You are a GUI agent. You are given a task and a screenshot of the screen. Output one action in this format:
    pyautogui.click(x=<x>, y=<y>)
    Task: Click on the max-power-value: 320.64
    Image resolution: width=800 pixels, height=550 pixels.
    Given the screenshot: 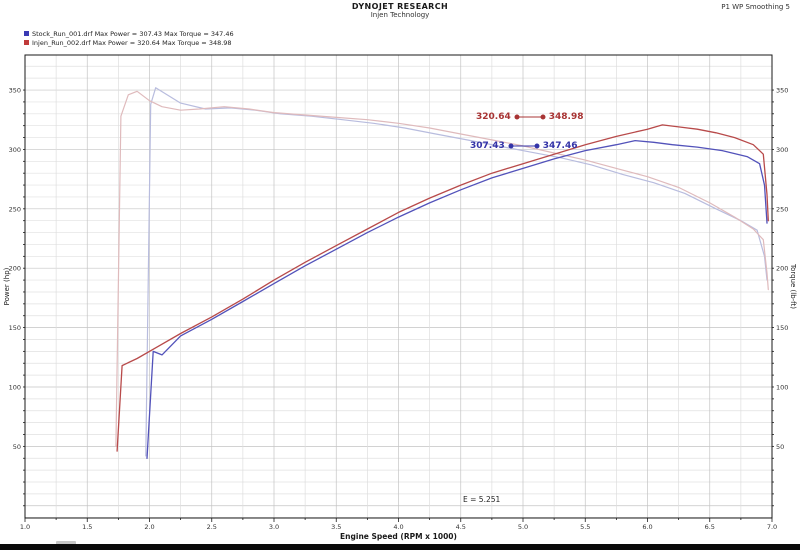 What is the action you would take?
    pyautogui.click(x=493, y=117)
    